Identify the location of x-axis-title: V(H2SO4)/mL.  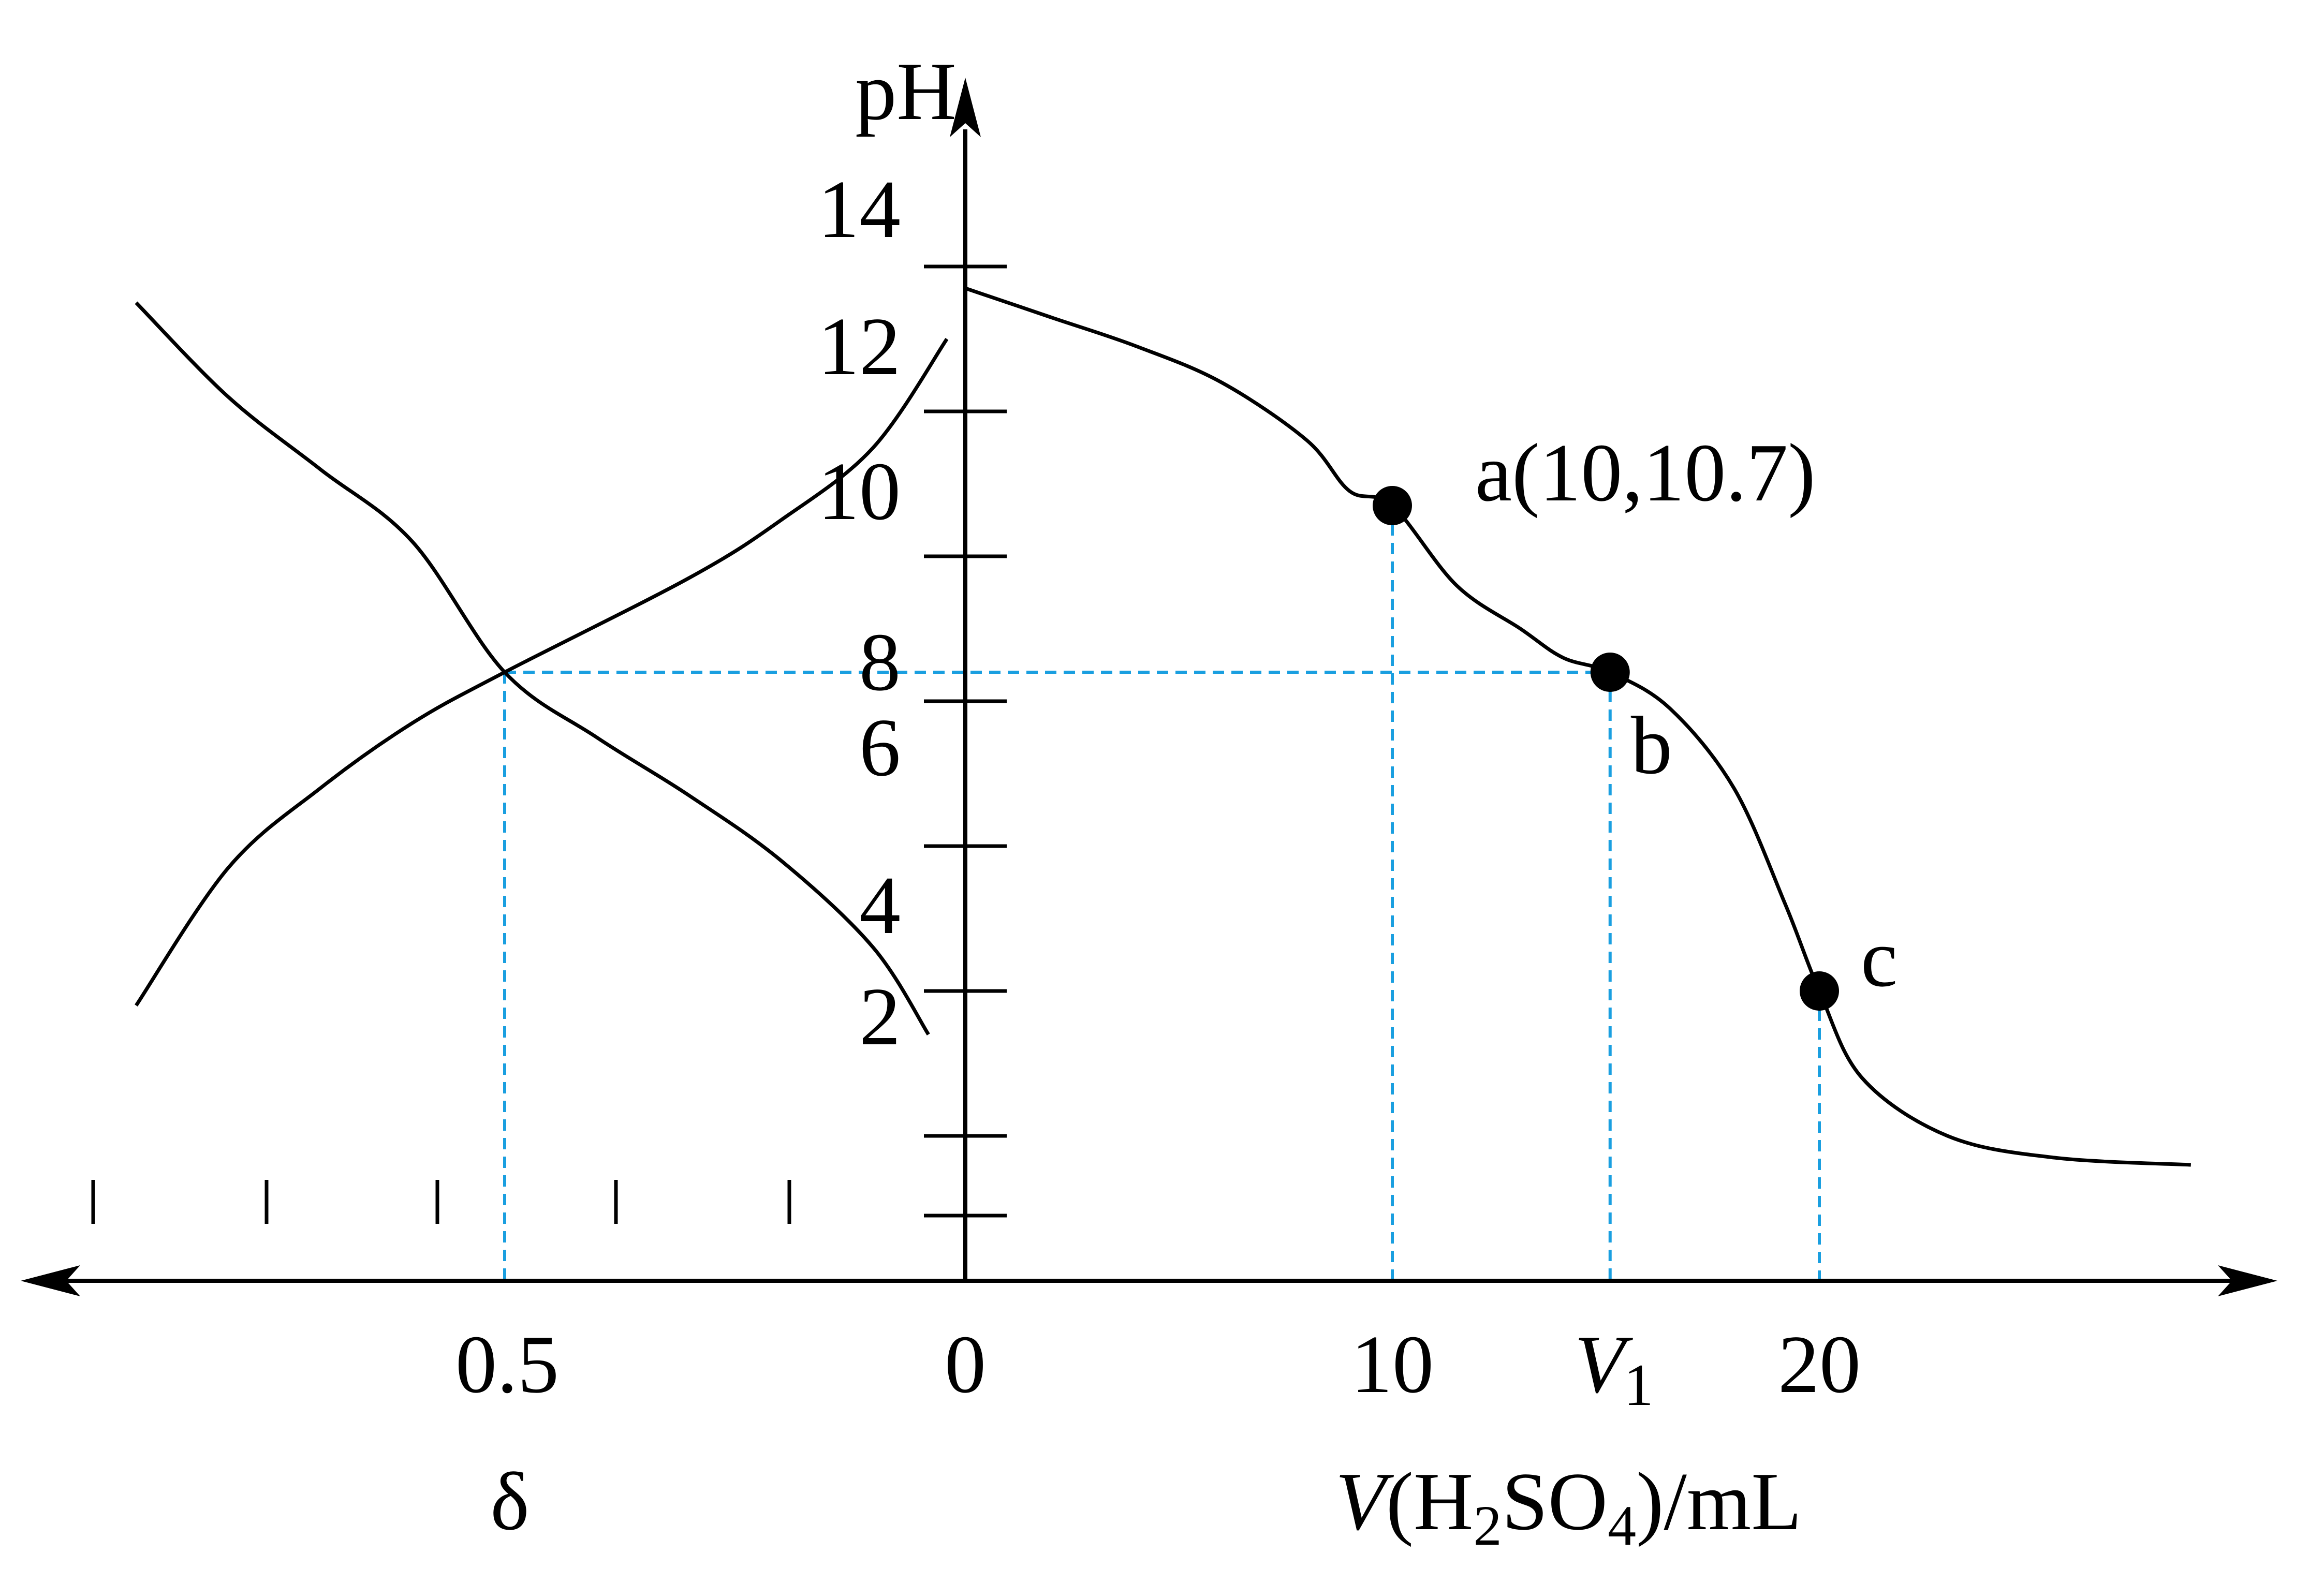
(1568, 1506).